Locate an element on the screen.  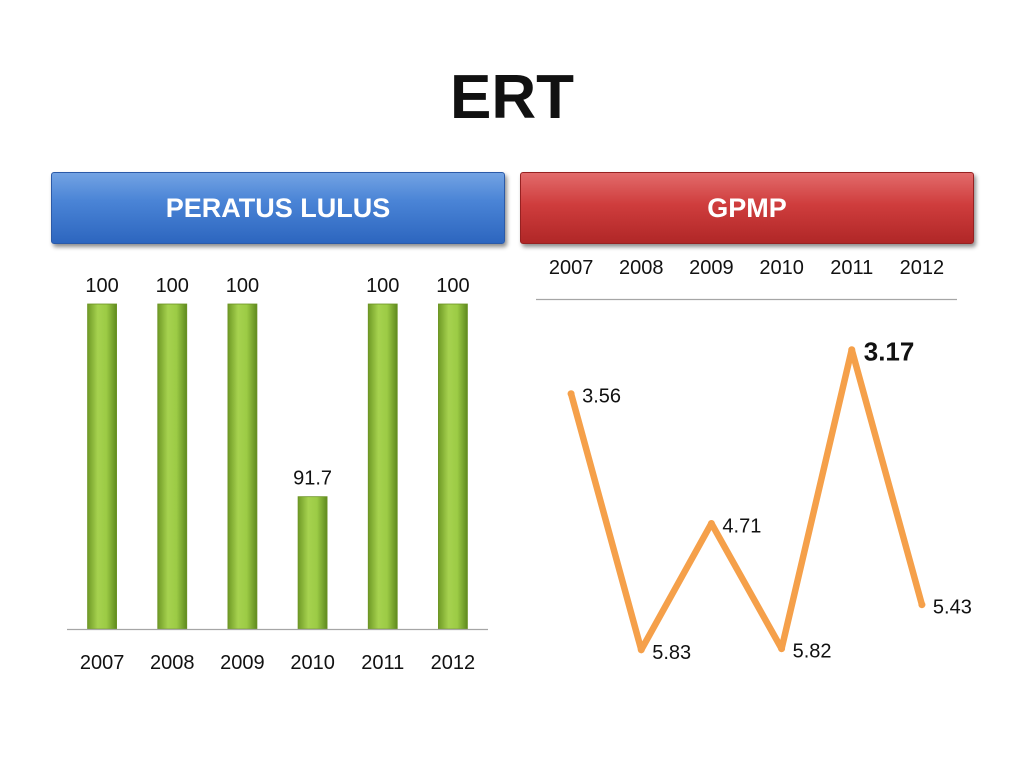
page-title: ERT is located at coordinates (512, 97).